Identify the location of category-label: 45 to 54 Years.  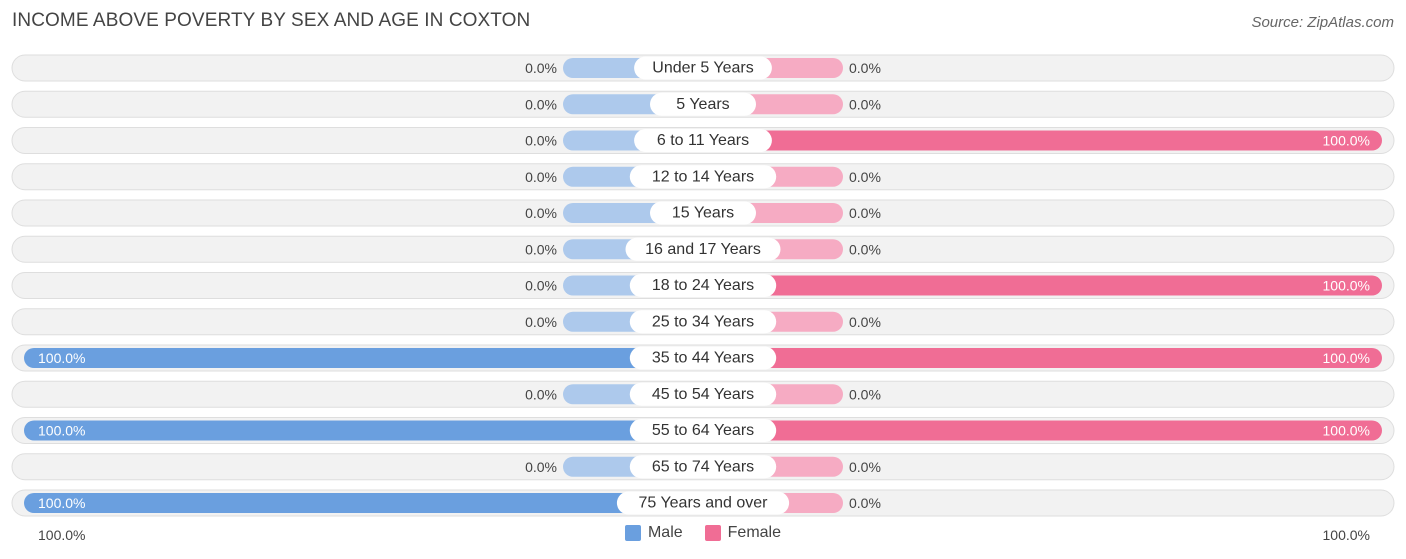
(703, 394).